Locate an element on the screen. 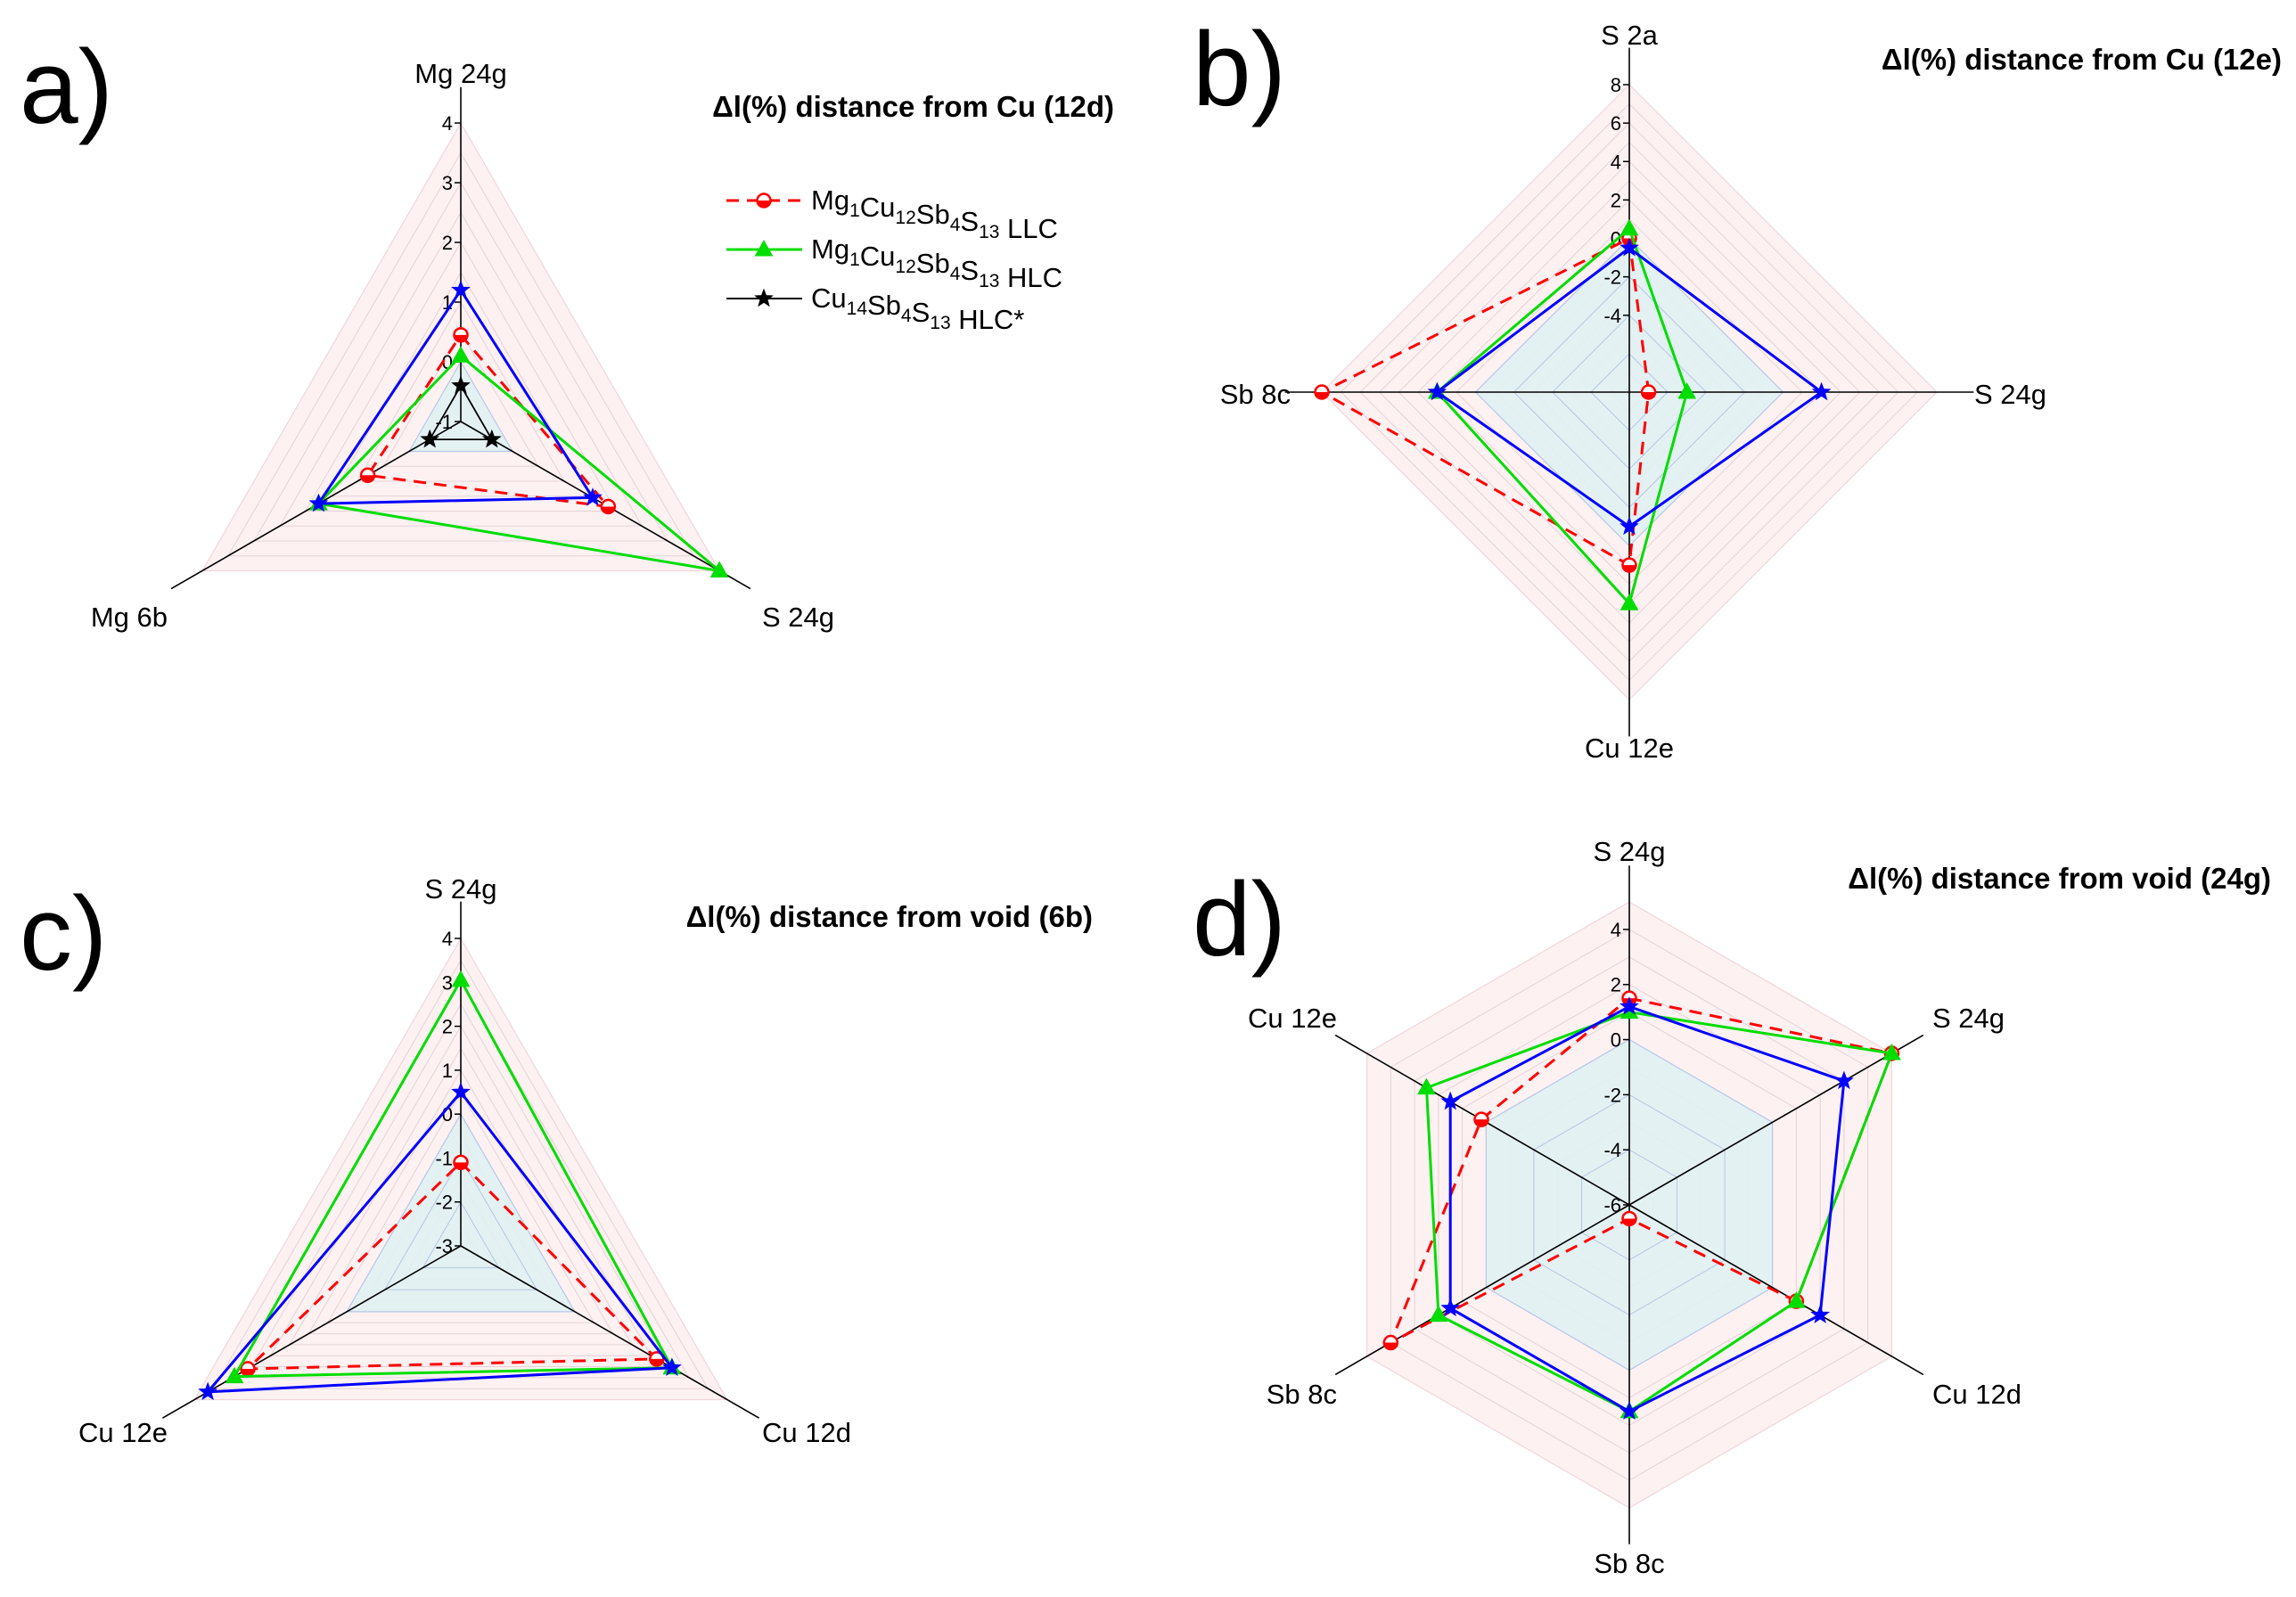 Image resolution: width=2296 pixels, height=1597 pixels. radar-tick-label: 6 is located at coordinates (1616, 123).